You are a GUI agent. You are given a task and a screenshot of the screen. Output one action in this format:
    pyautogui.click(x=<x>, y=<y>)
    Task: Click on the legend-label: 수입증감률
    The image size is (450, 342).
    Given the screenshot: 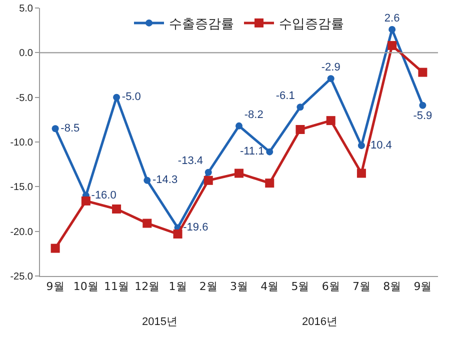 What is the action you would take?
    pyautogui.click(x=311, y=24)
    